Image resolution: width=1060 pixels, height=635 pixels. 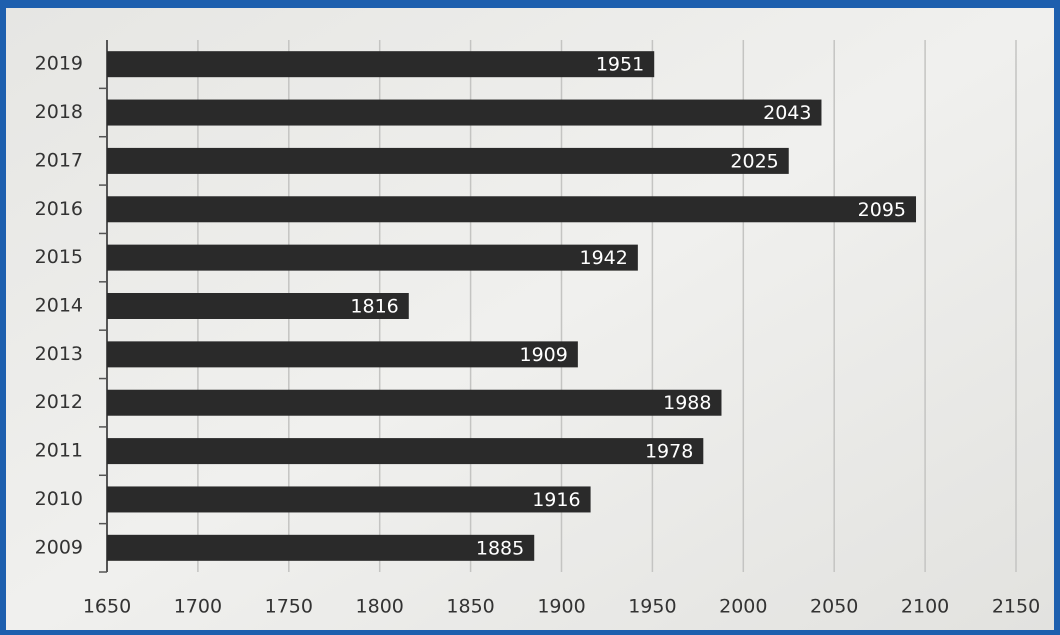 What do you see at coordinates (59, 547) in the screenshot?
I see `y-tick-label: 2009` at bounding box center [59, 547].